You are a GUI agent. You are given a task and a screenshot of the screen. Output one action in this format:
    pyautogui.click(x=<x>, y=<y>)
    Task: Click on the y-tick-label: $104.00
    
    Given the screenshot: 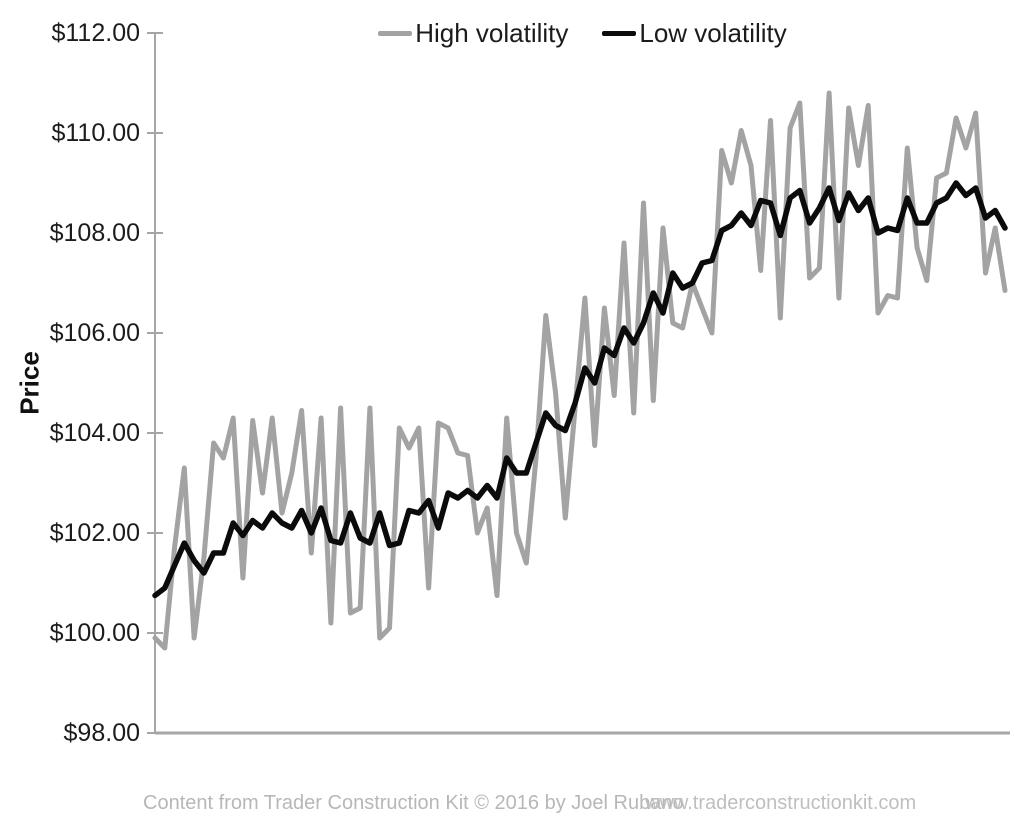 What is the action you would take?
    pyautogui.click(x=94, y=433)
    